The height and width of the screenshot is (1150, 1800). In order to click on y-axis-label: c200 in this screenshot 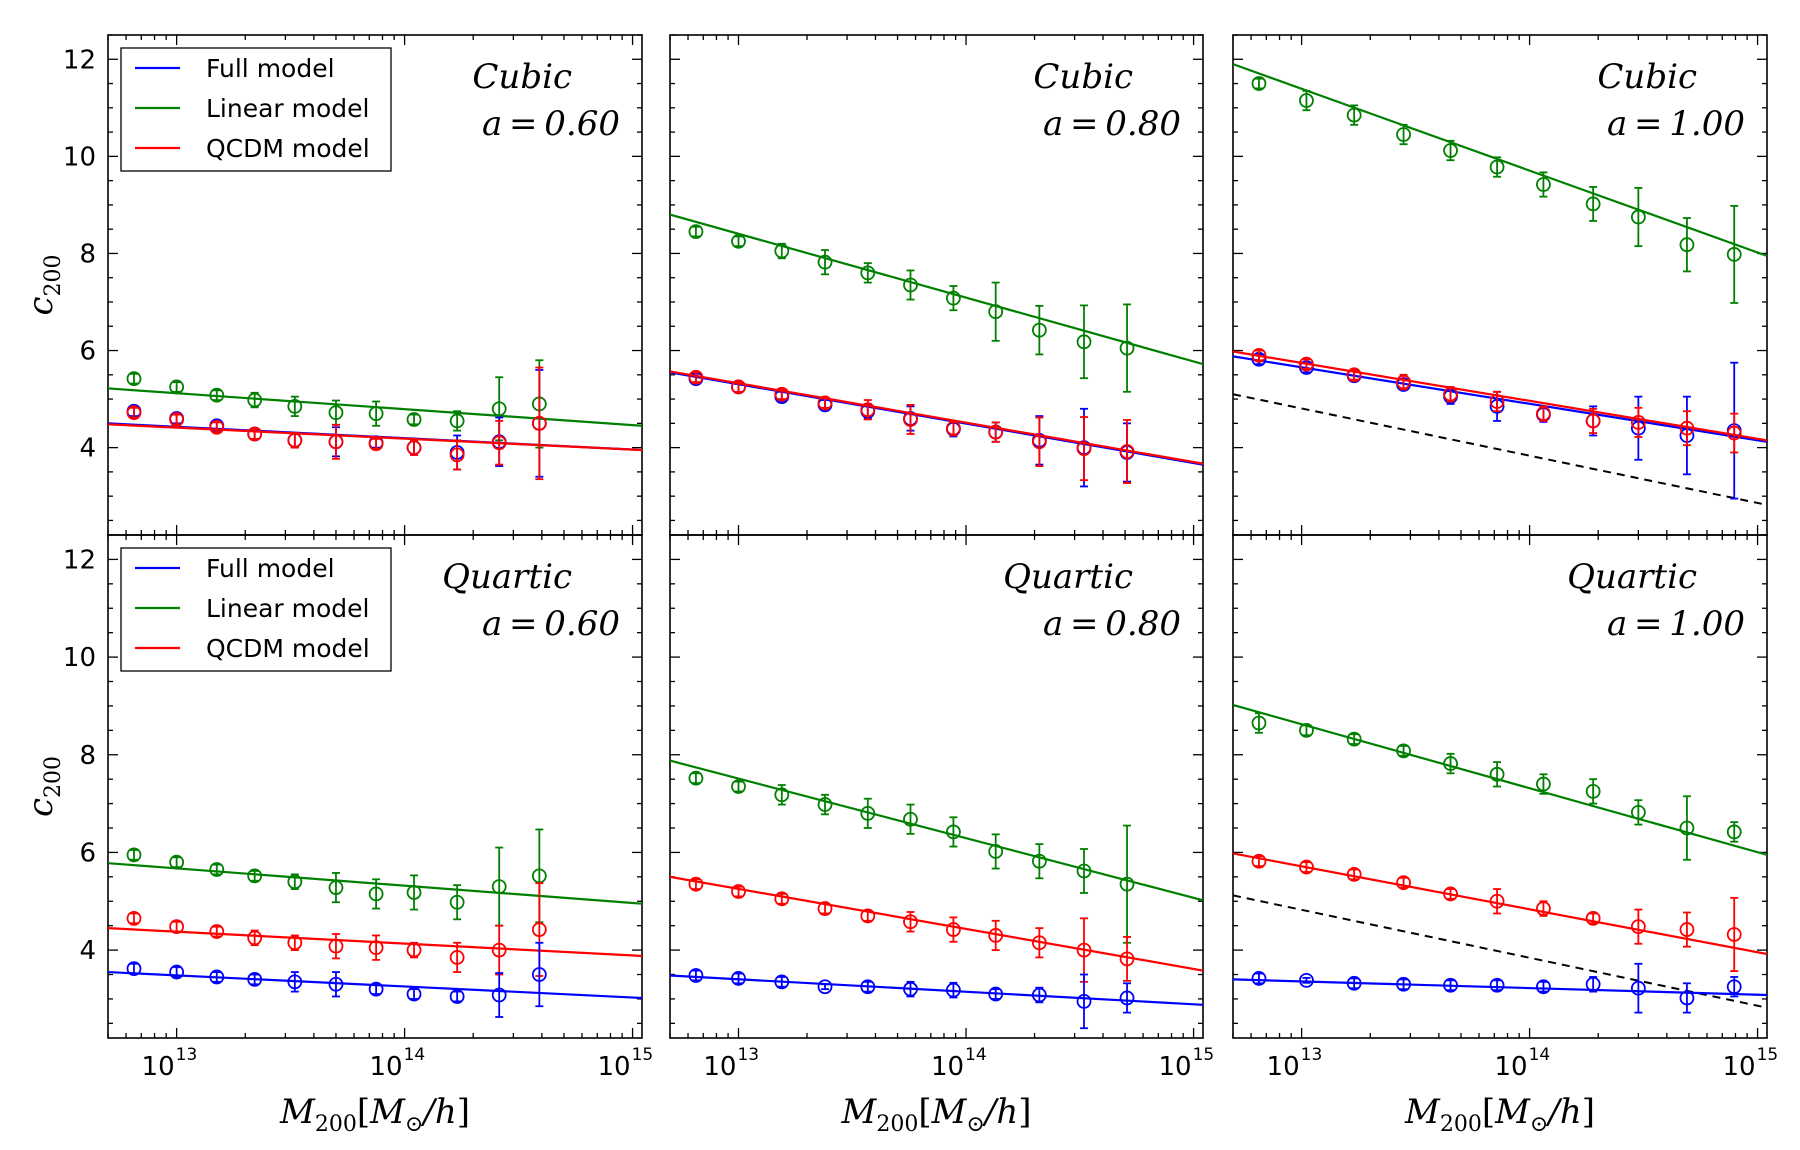, I will do `click(43, 284)`.